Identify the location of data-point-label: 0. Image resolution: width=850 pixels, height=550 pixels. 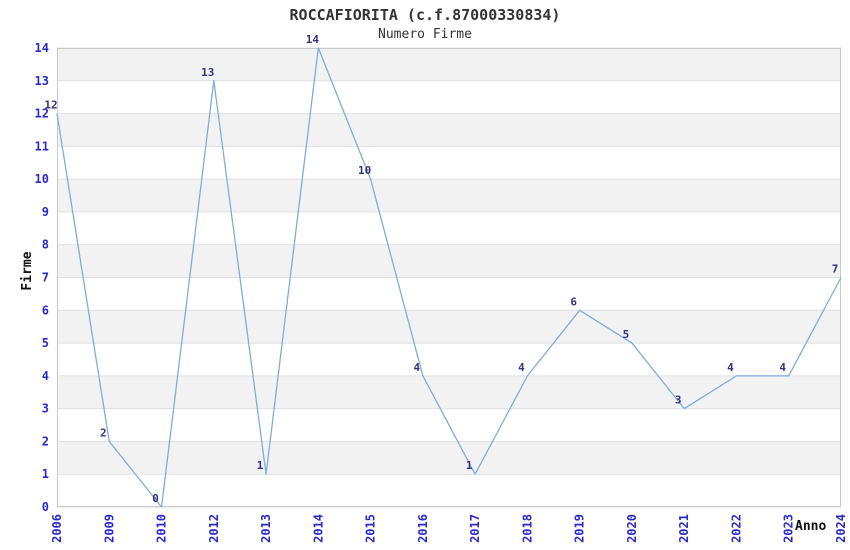
(155, 498).